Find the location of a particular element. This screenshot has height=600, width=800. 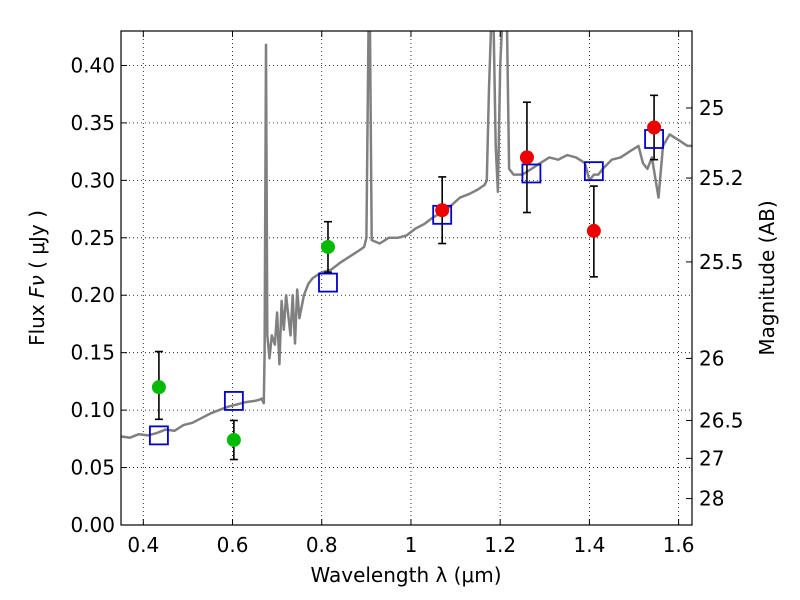

y-axis-label-symbol: Fν is located at coordinates (37, 286).